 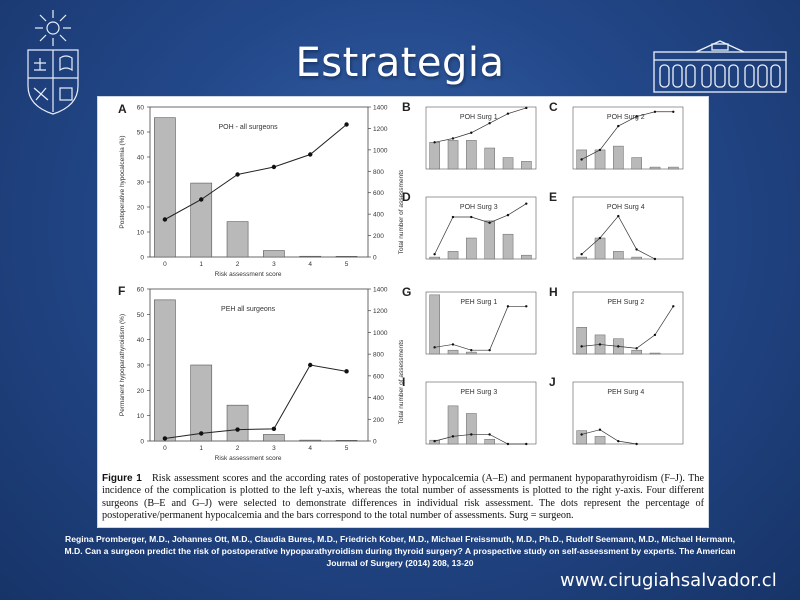 What do you see at coordinates (609, 437) in the screenshot?
I see `line-J` at bounding box center [609, 437].